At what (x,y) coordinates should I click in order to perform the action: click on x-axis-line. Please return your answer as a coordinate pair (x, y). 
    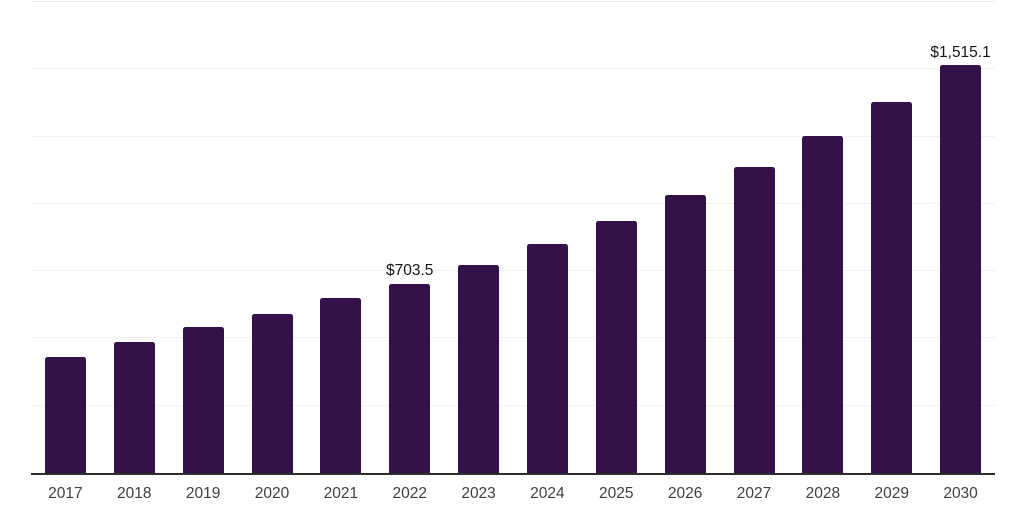
    Looking at the image, I should click on (513, 474).